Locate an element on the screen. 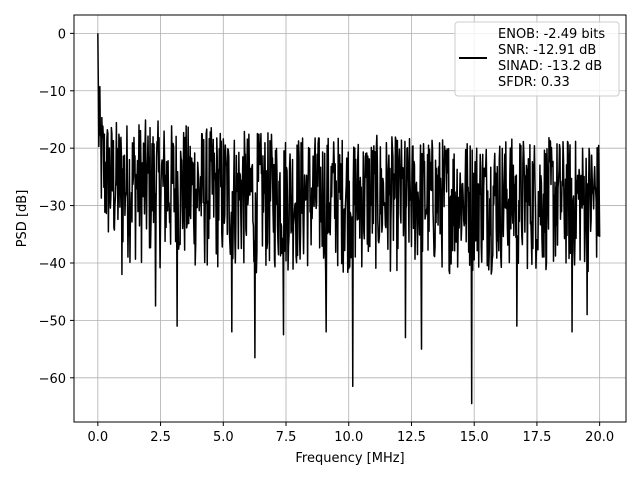 The image size is (640, 480). x-tick-label: 15.0 is located at coordinates (474, 437).